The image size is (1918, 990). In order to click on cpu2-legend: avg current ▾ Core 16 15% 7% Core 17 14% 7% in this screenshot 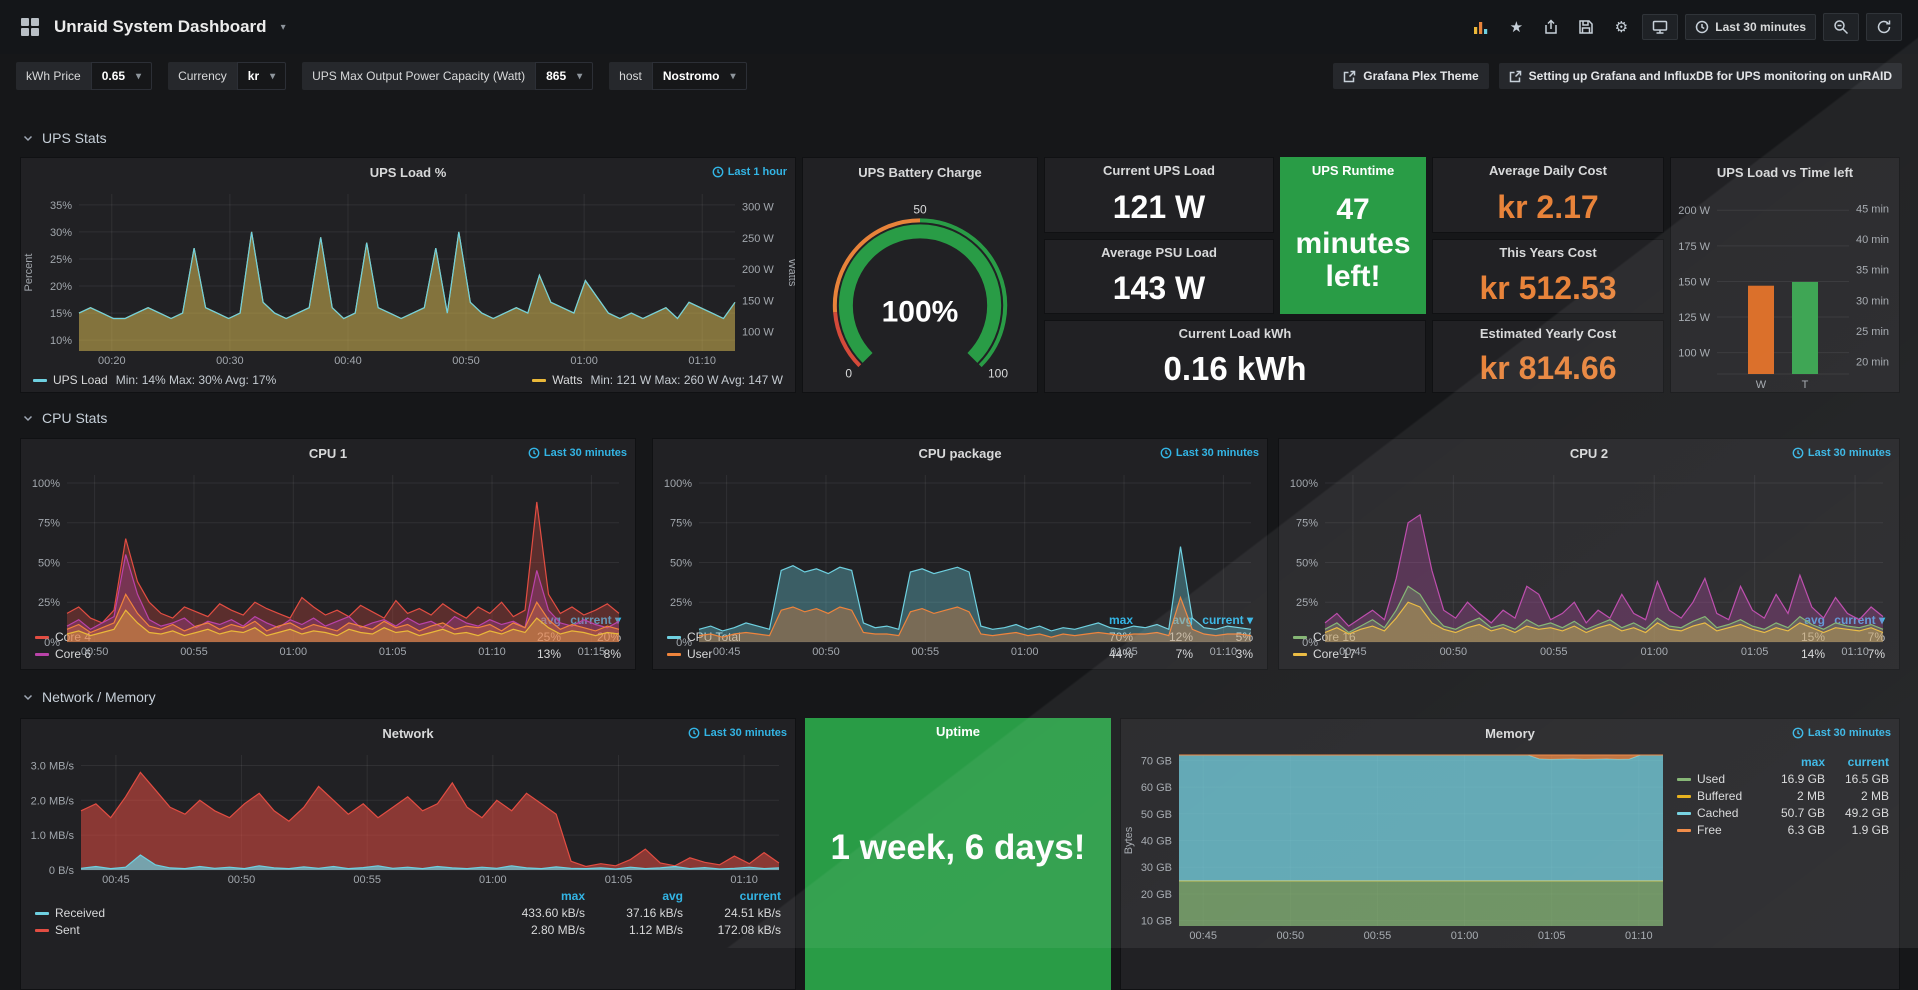, I will do `click(1589, 640)`.